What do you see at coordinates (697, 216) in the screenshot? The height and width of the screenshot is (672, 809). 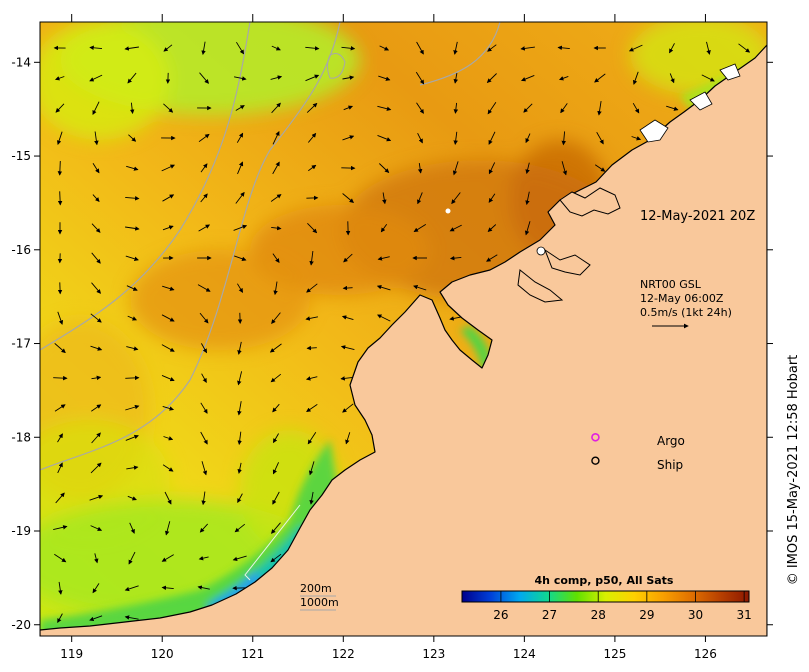 I see `date-label: 12-May-2021 20Z` at bounding box center [697, 216].